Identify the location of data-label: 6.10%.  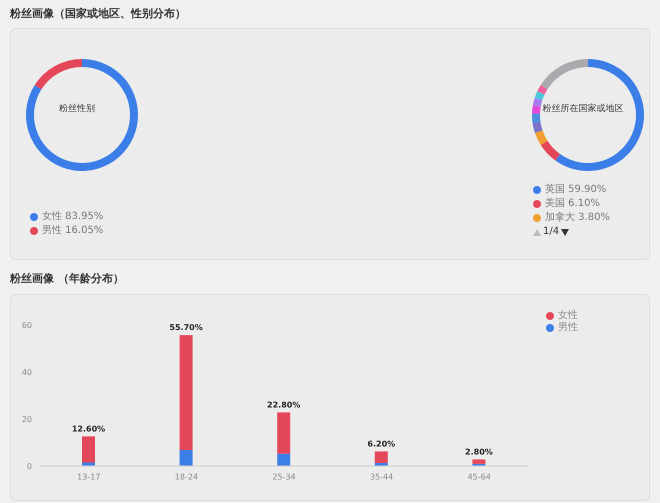
(584, 203).